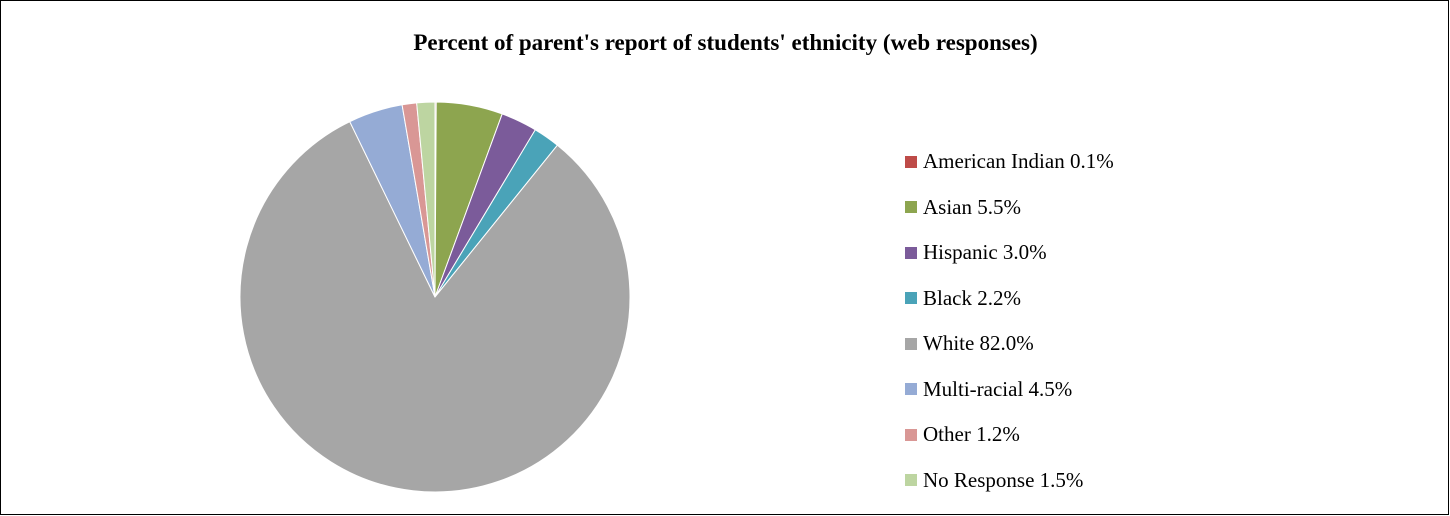 Image resolution: width=1450 pixels, height=516 pixels. Describe the element at coordinates (972, 297) in the screenshot. I see `legend-label: Black 2.2%` at that location.